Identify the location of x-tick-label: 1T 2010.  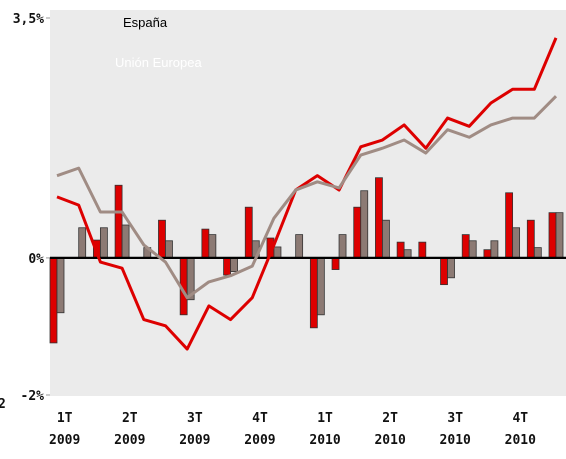
(325, 429).